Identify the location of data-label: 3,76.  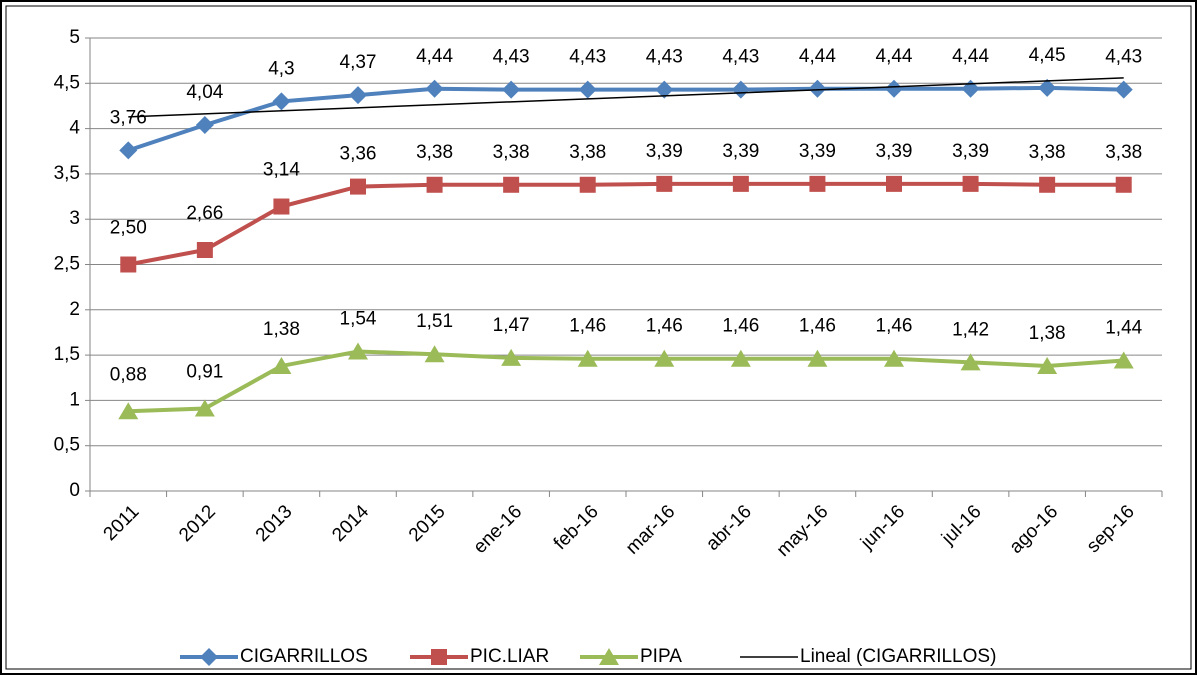
(128, 117).